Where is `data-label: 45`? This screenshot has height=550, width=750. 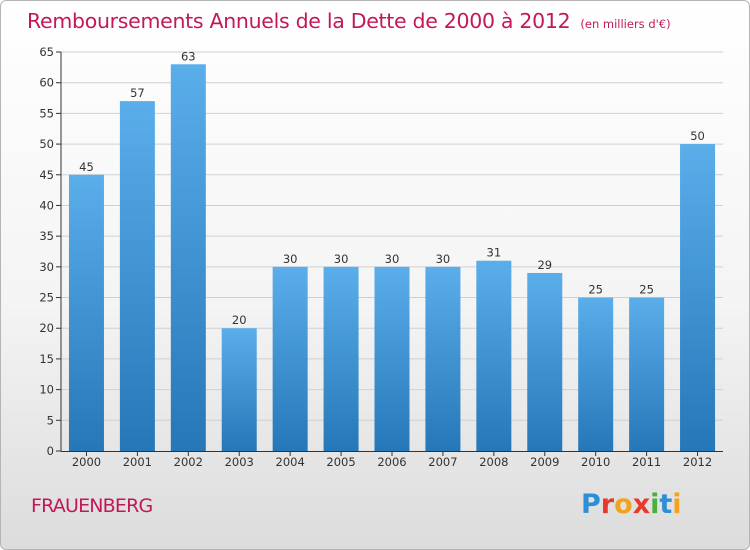 data-label: 45 is located at coordinates (86, 167).